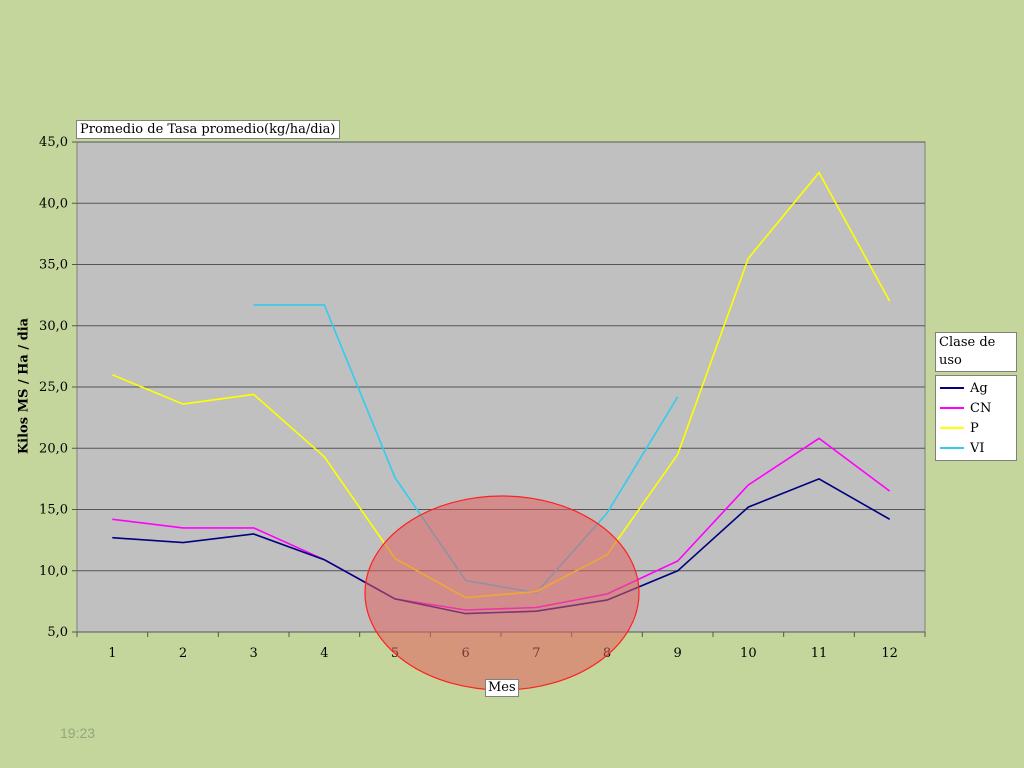  Describe the element at coordinates (53, 265) in the screenshot. I see `y-tick-label: 35,0` at that location.